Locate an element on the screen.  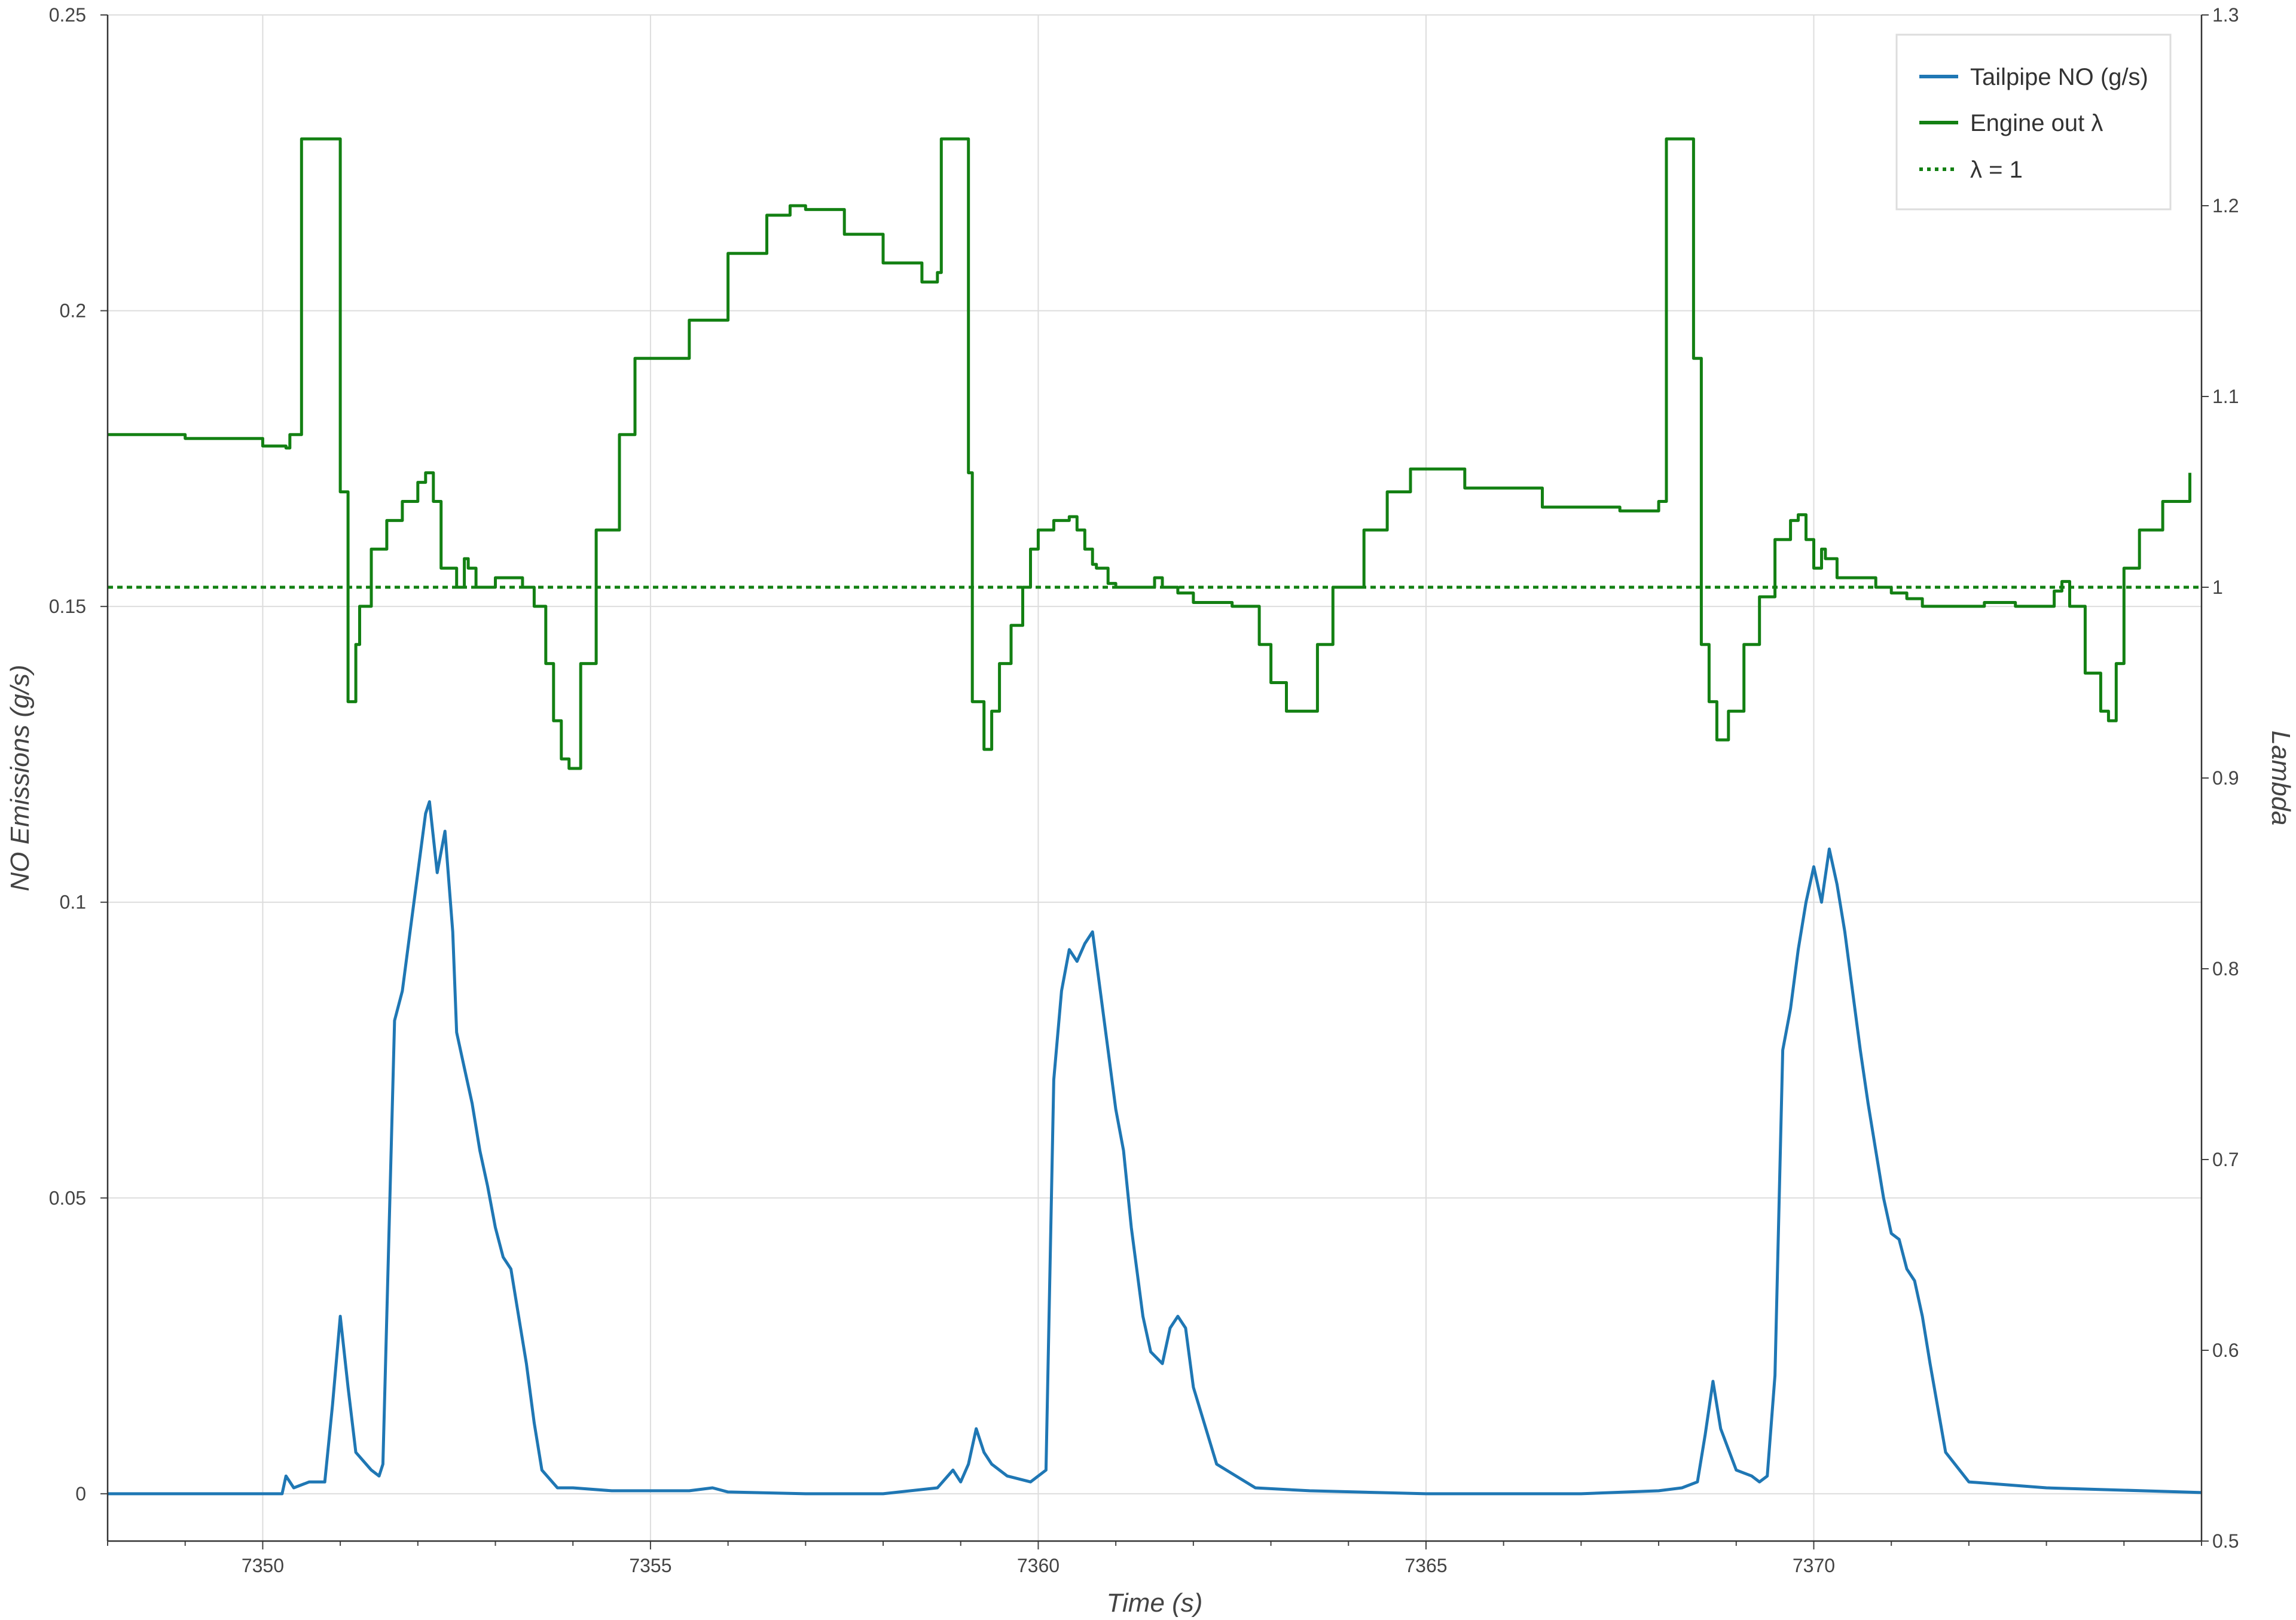
y-right-tick-label: 1.1 is located at coordinates (2225, 397).